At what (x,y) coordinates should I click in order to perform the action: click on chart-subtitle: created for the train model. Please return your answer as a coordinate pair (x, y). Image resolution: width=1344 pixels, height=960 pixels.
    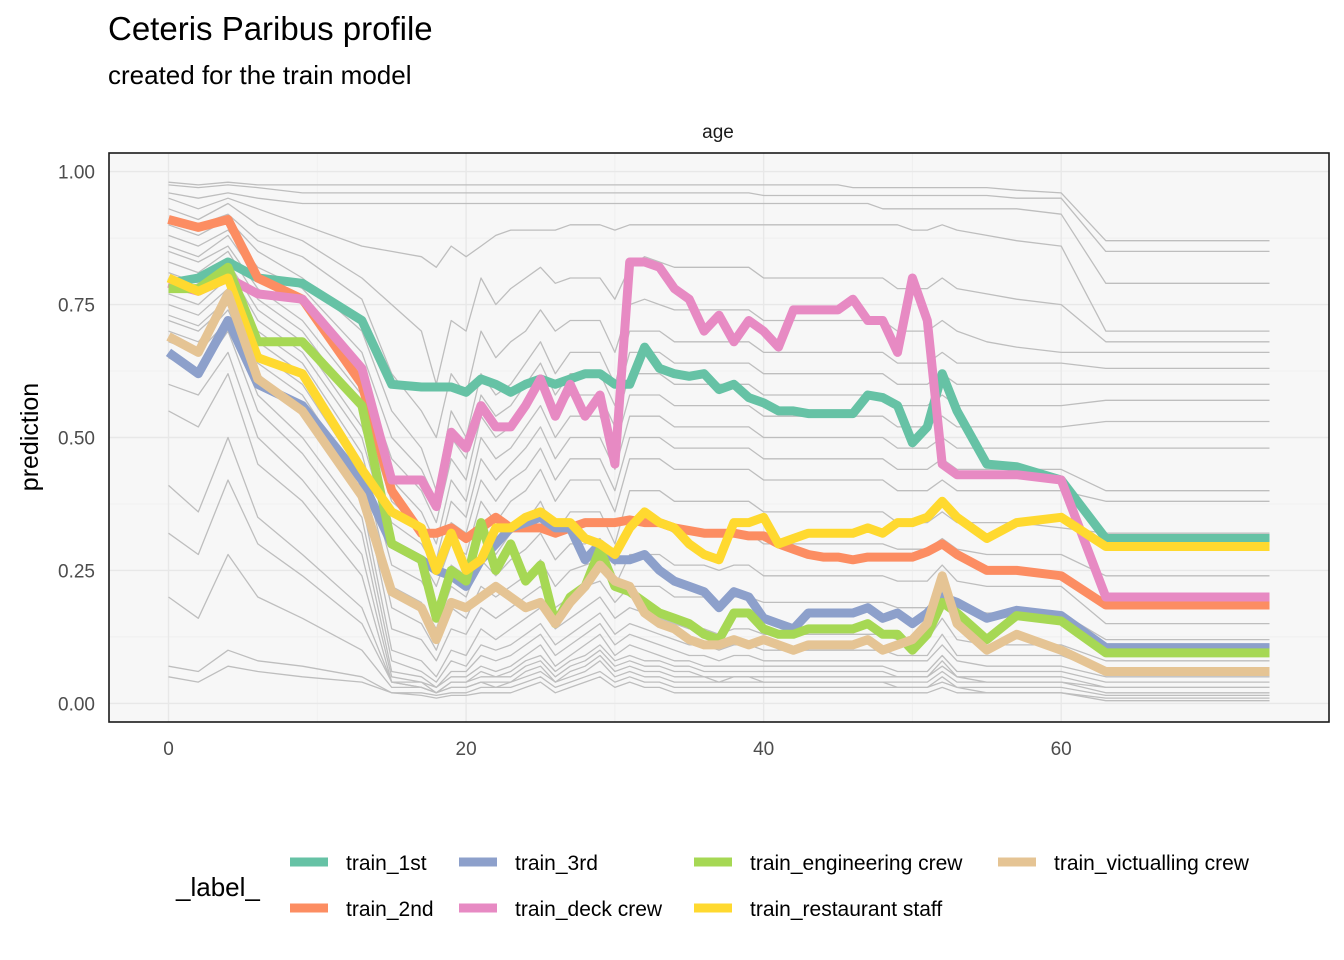
    Looking at the image, I should click on (260, 75).